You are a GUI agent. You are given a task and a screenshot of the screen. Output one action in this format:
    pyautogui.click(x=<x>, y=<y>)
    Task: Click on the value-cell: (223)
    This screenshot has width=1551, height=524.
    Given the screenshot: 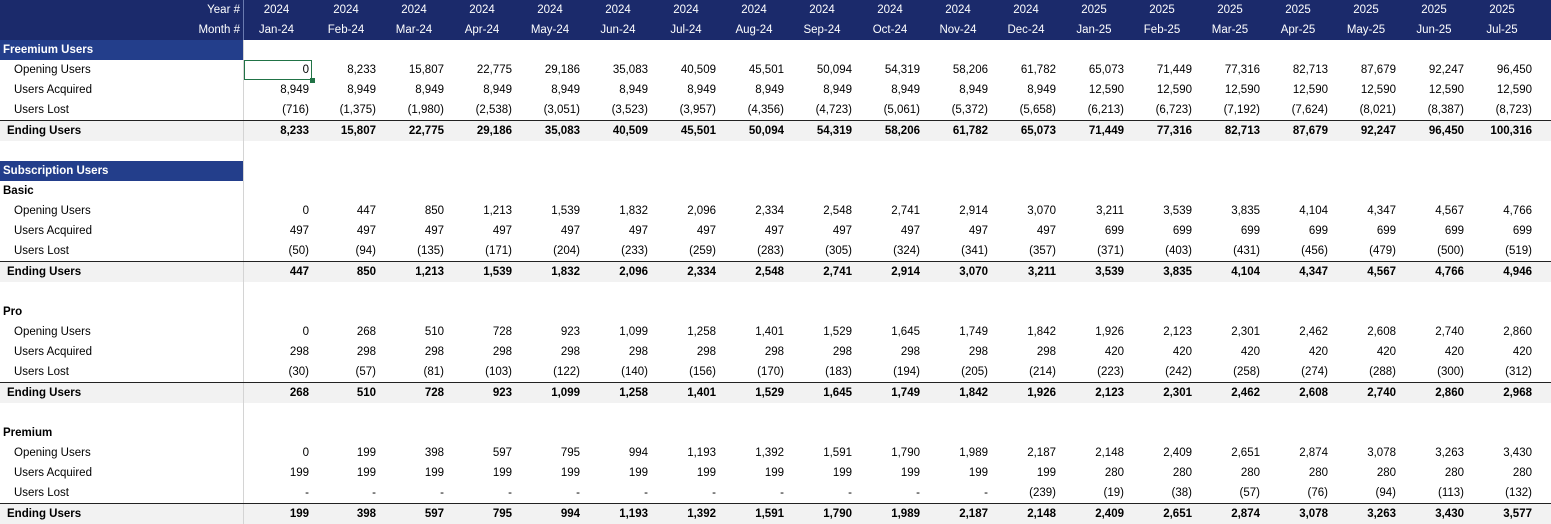 What is the action you would take?
    pyautogui.click(x=1110, y=372)
    